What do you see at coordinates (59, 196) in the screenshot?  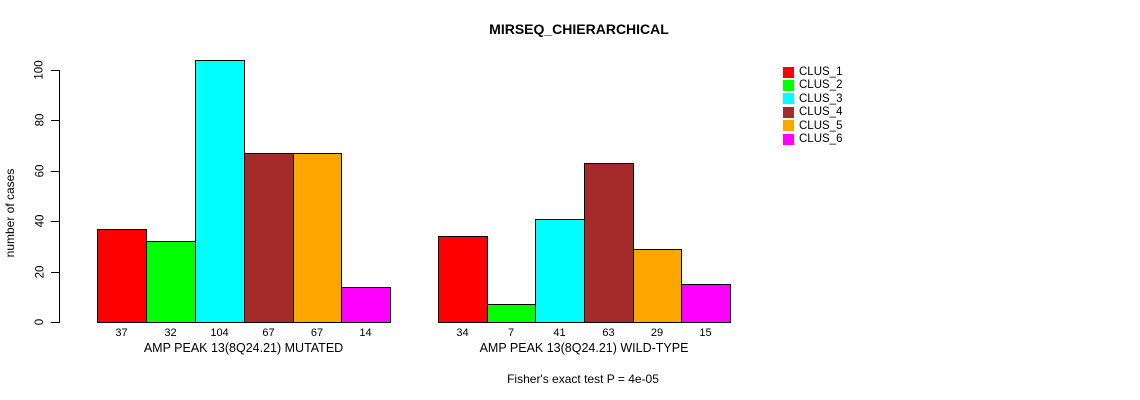 I see `y-axis-line` at bounding box center [59, 196].